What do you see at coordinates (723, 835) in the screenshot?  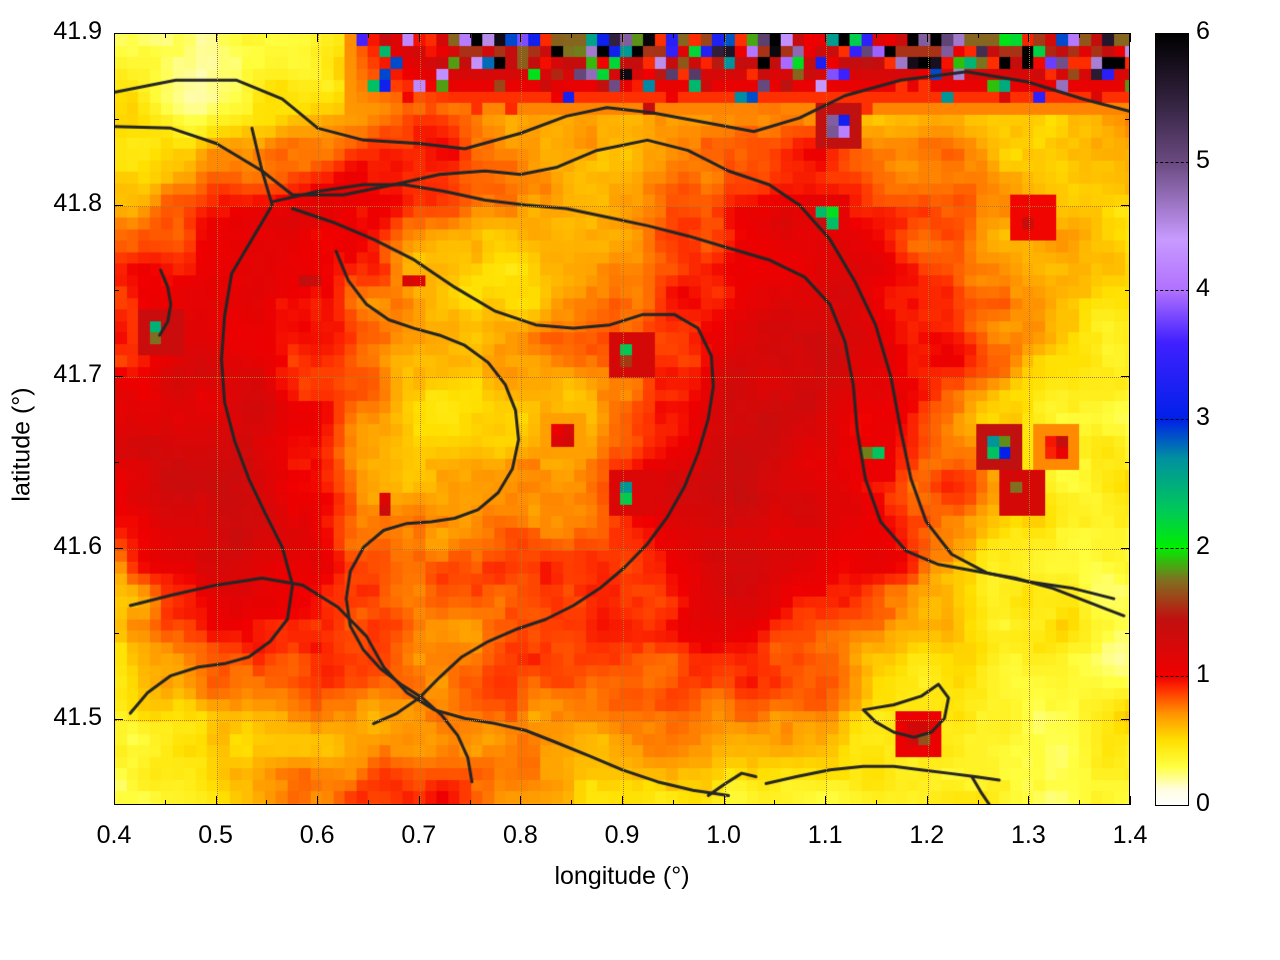 I see `x-tick-label: 1.0` at bounding box center [723, 835].